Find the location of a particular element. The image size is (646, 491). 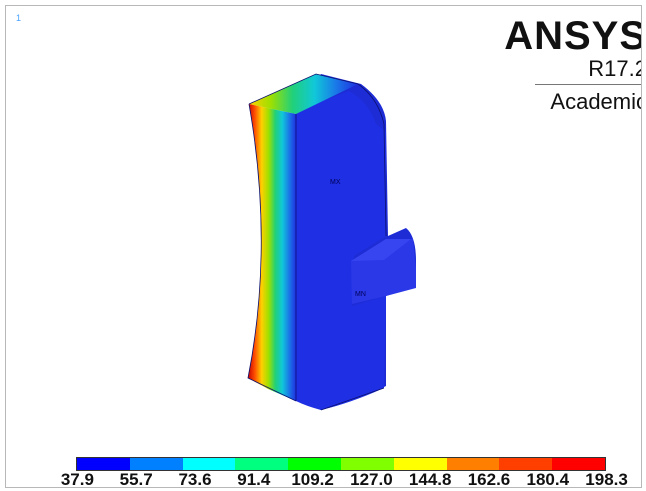

brand-name: ANSYS is located at coordinates (573, 36).